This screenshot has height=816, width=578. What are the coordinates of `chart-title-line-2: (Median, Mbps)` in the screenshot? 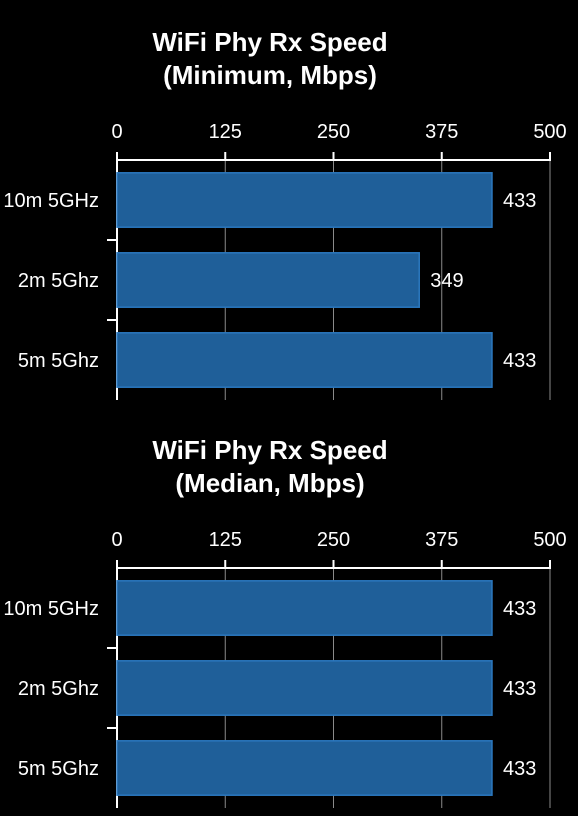 It's located at (270, 483).